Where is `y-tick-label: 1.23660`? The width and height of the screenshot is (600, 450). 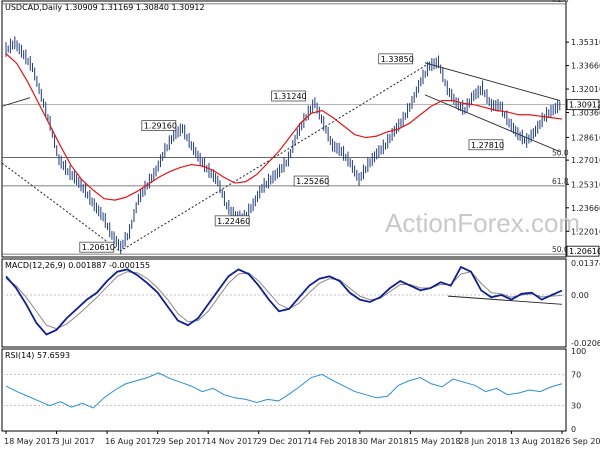
y-tick-label: 1.23660 is located at coordinates (585, 208).